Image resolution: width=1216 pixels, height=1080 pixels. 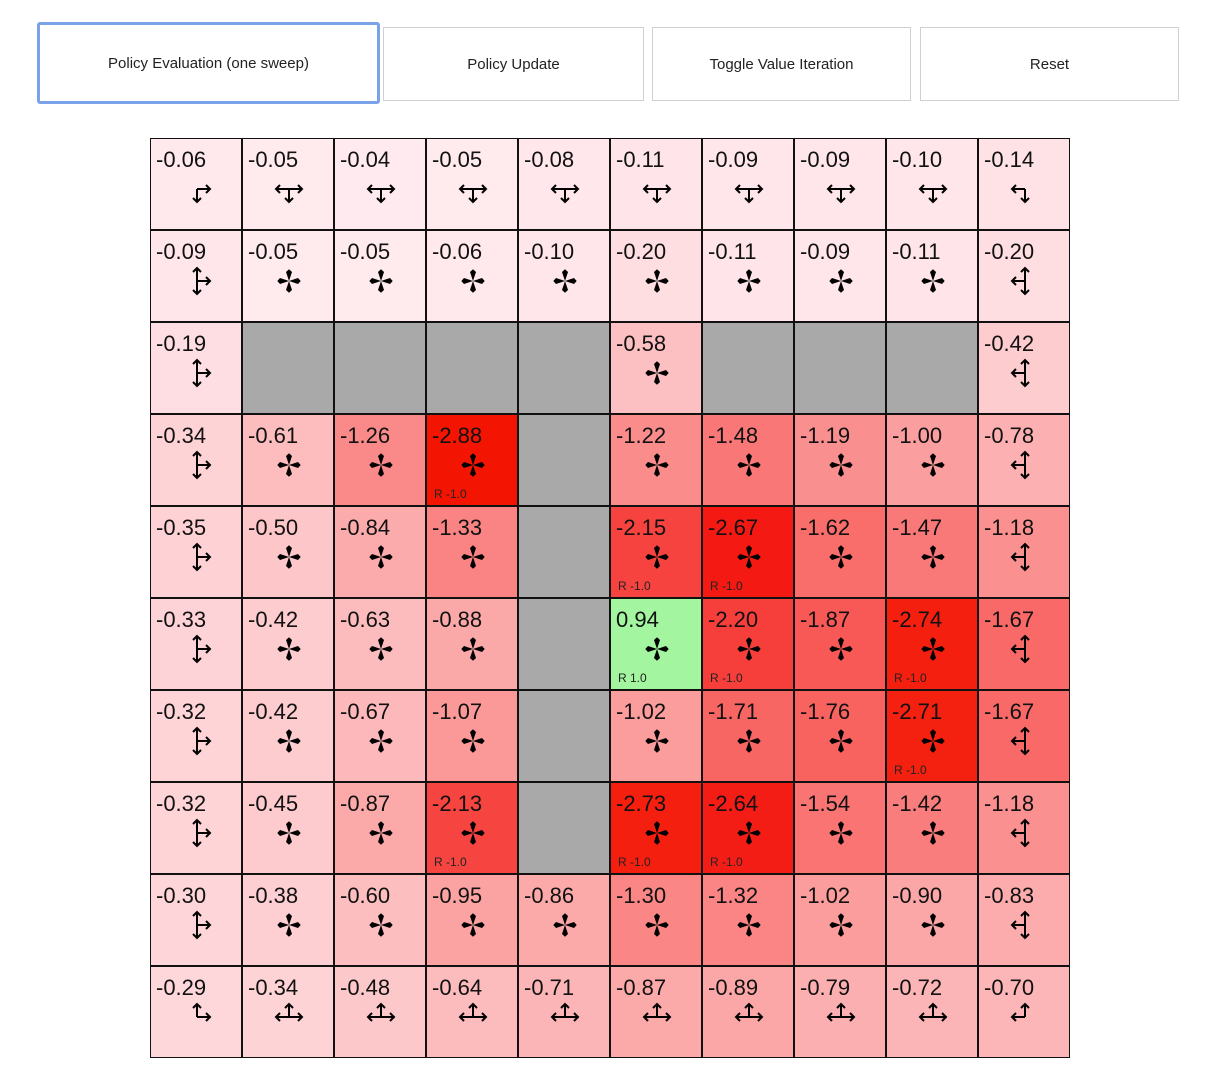 What do you see at coordinates (932, 736) in the screenshot?
I see `grid-cell: -2.71 R -1.0` at bounding box center [932, 736].